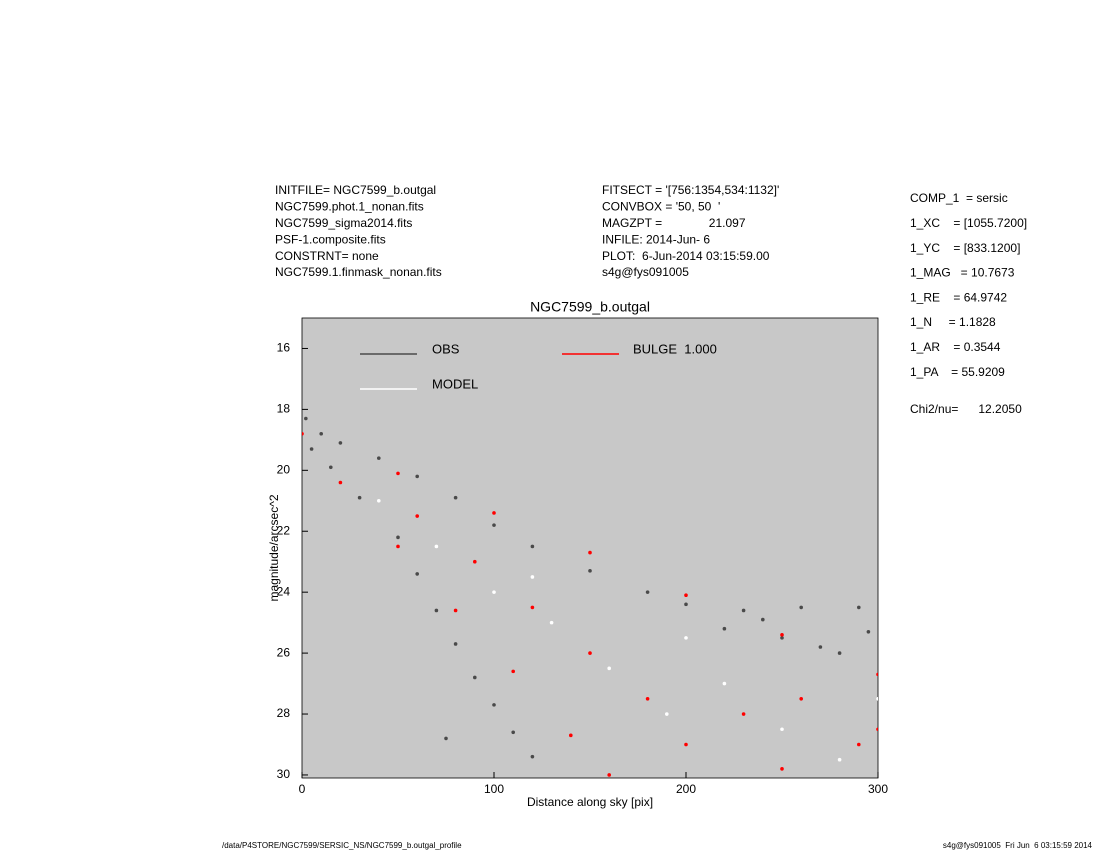 This screenshot has height=850, width=1100. Describe the element at coordinates (955, 347) in the screenshot. I see `parameter: 1_AR = 0.3544` at that location.